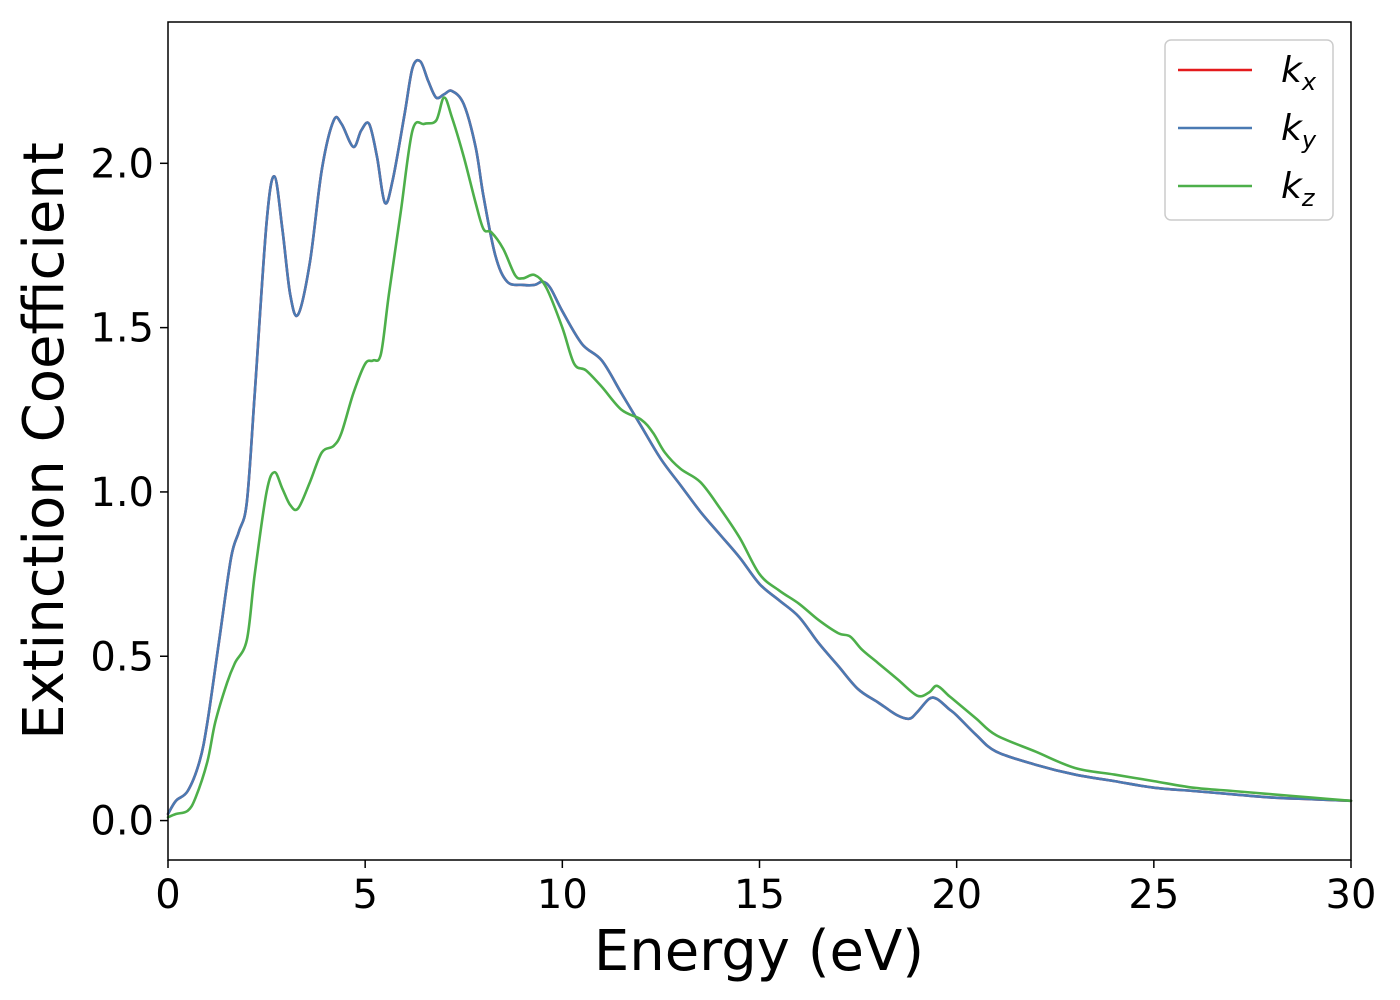  I want to click on x-tick-label: 10, so click(562, 895).